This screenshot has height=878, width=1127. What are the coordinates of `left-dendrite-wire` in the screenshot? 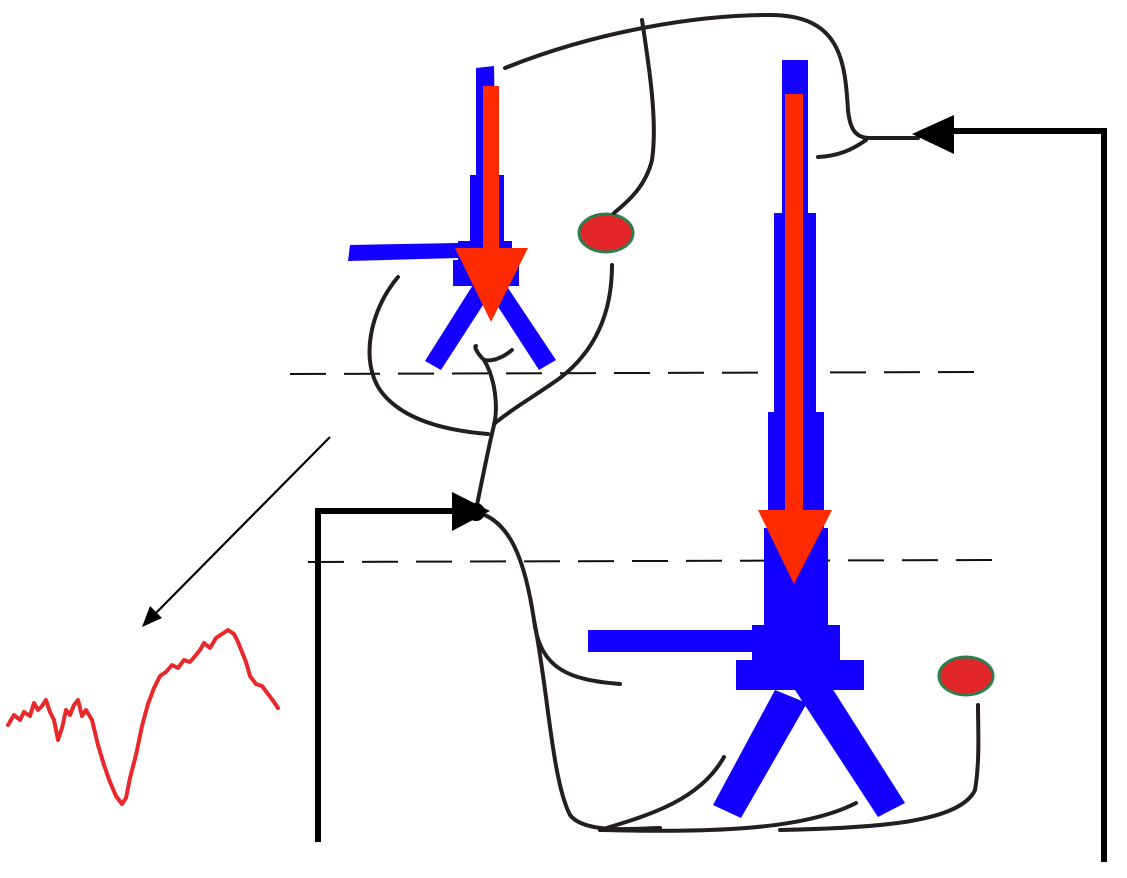 It's located at (428, 355).